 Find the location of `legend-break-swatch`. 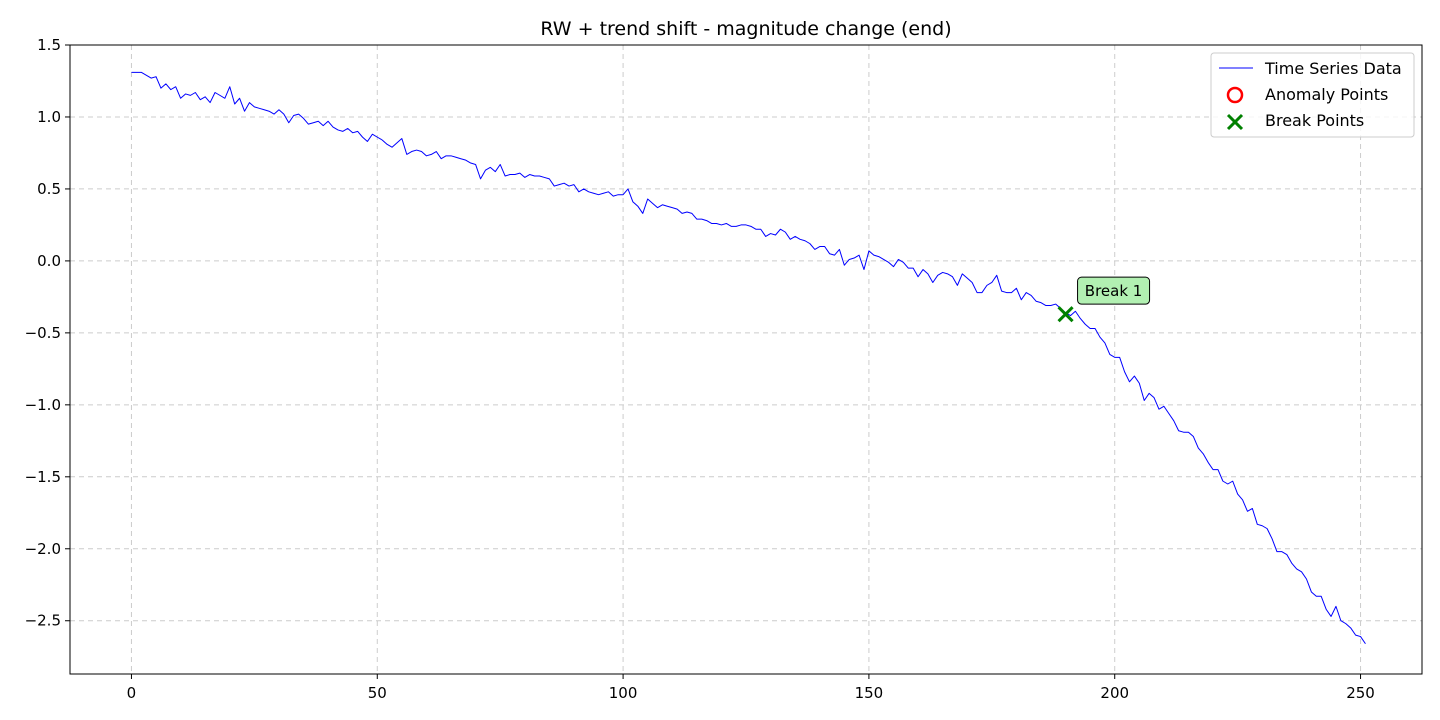

legend-break-swatch is located at coordinates (1235, 122).